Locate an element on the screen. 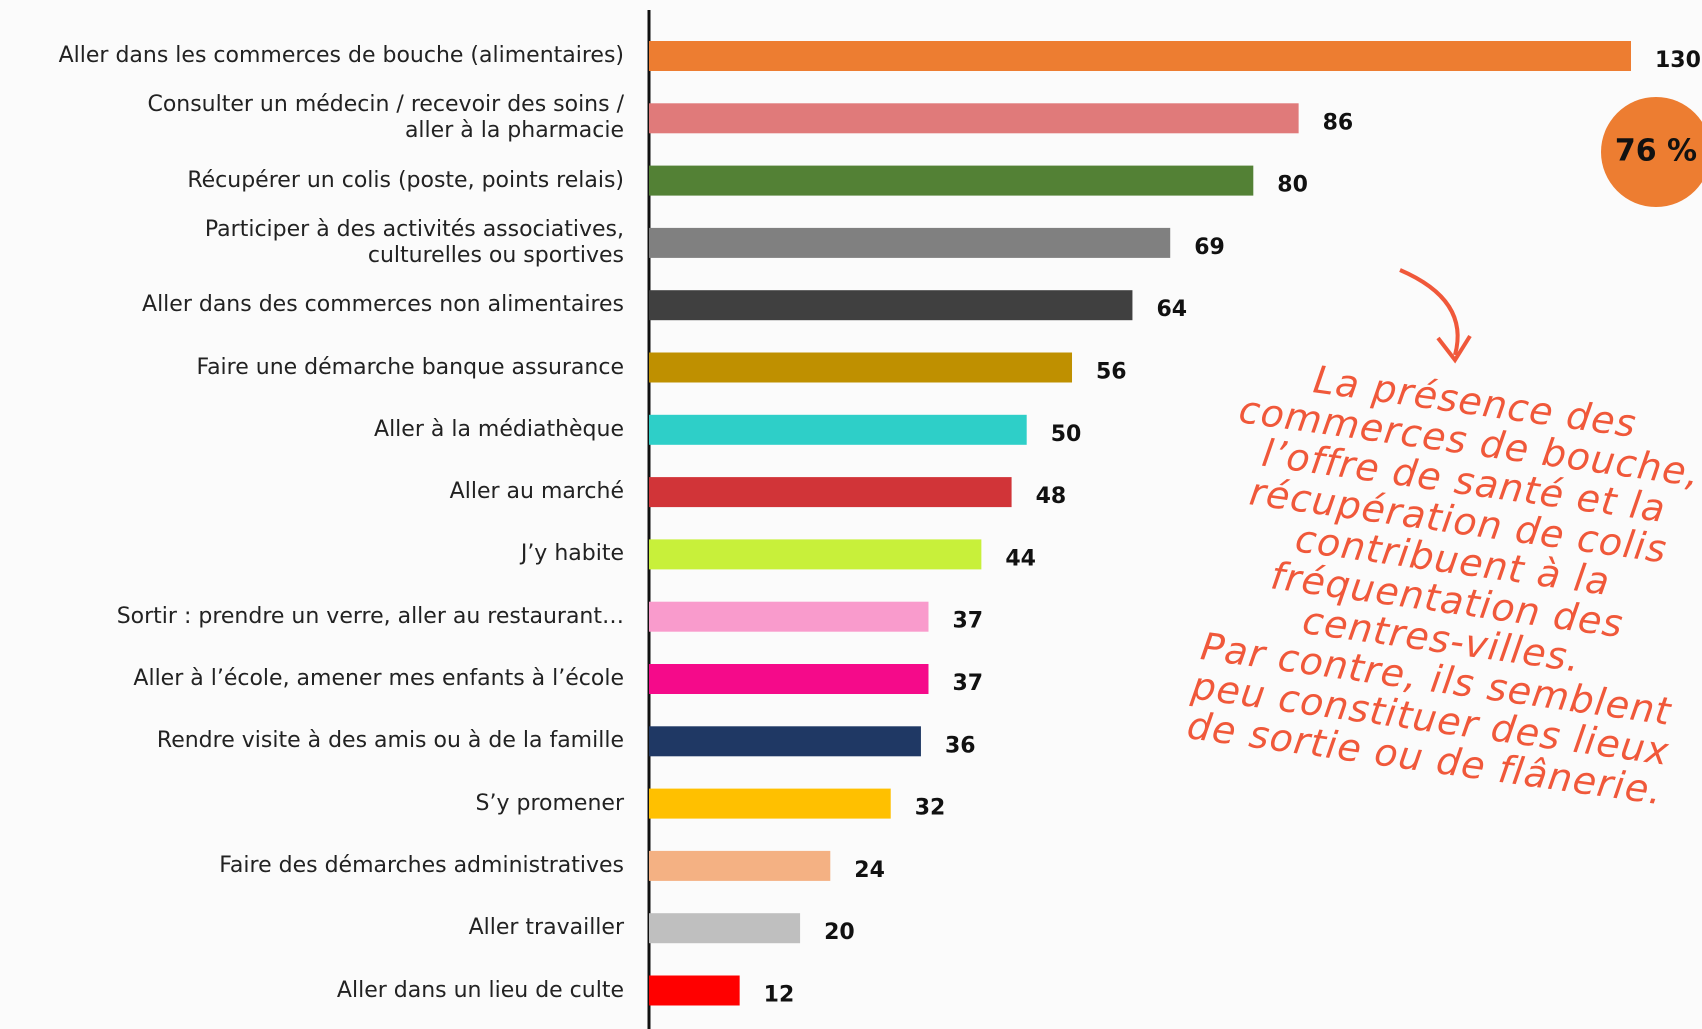 The image size is (1702, 1029). category-label: Aller travailler is located at coordinates (546, 928).